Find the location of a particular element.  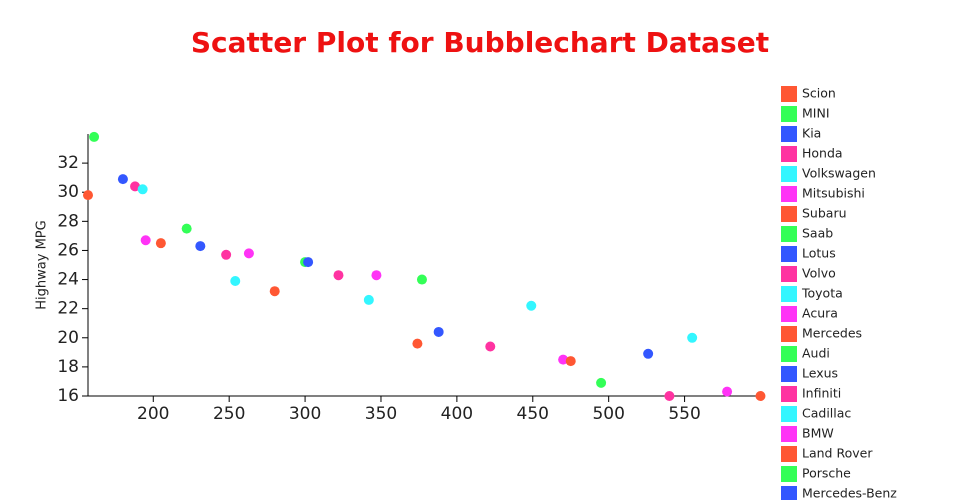

y-tick-label: 18 is located at coordinates (68, 367).